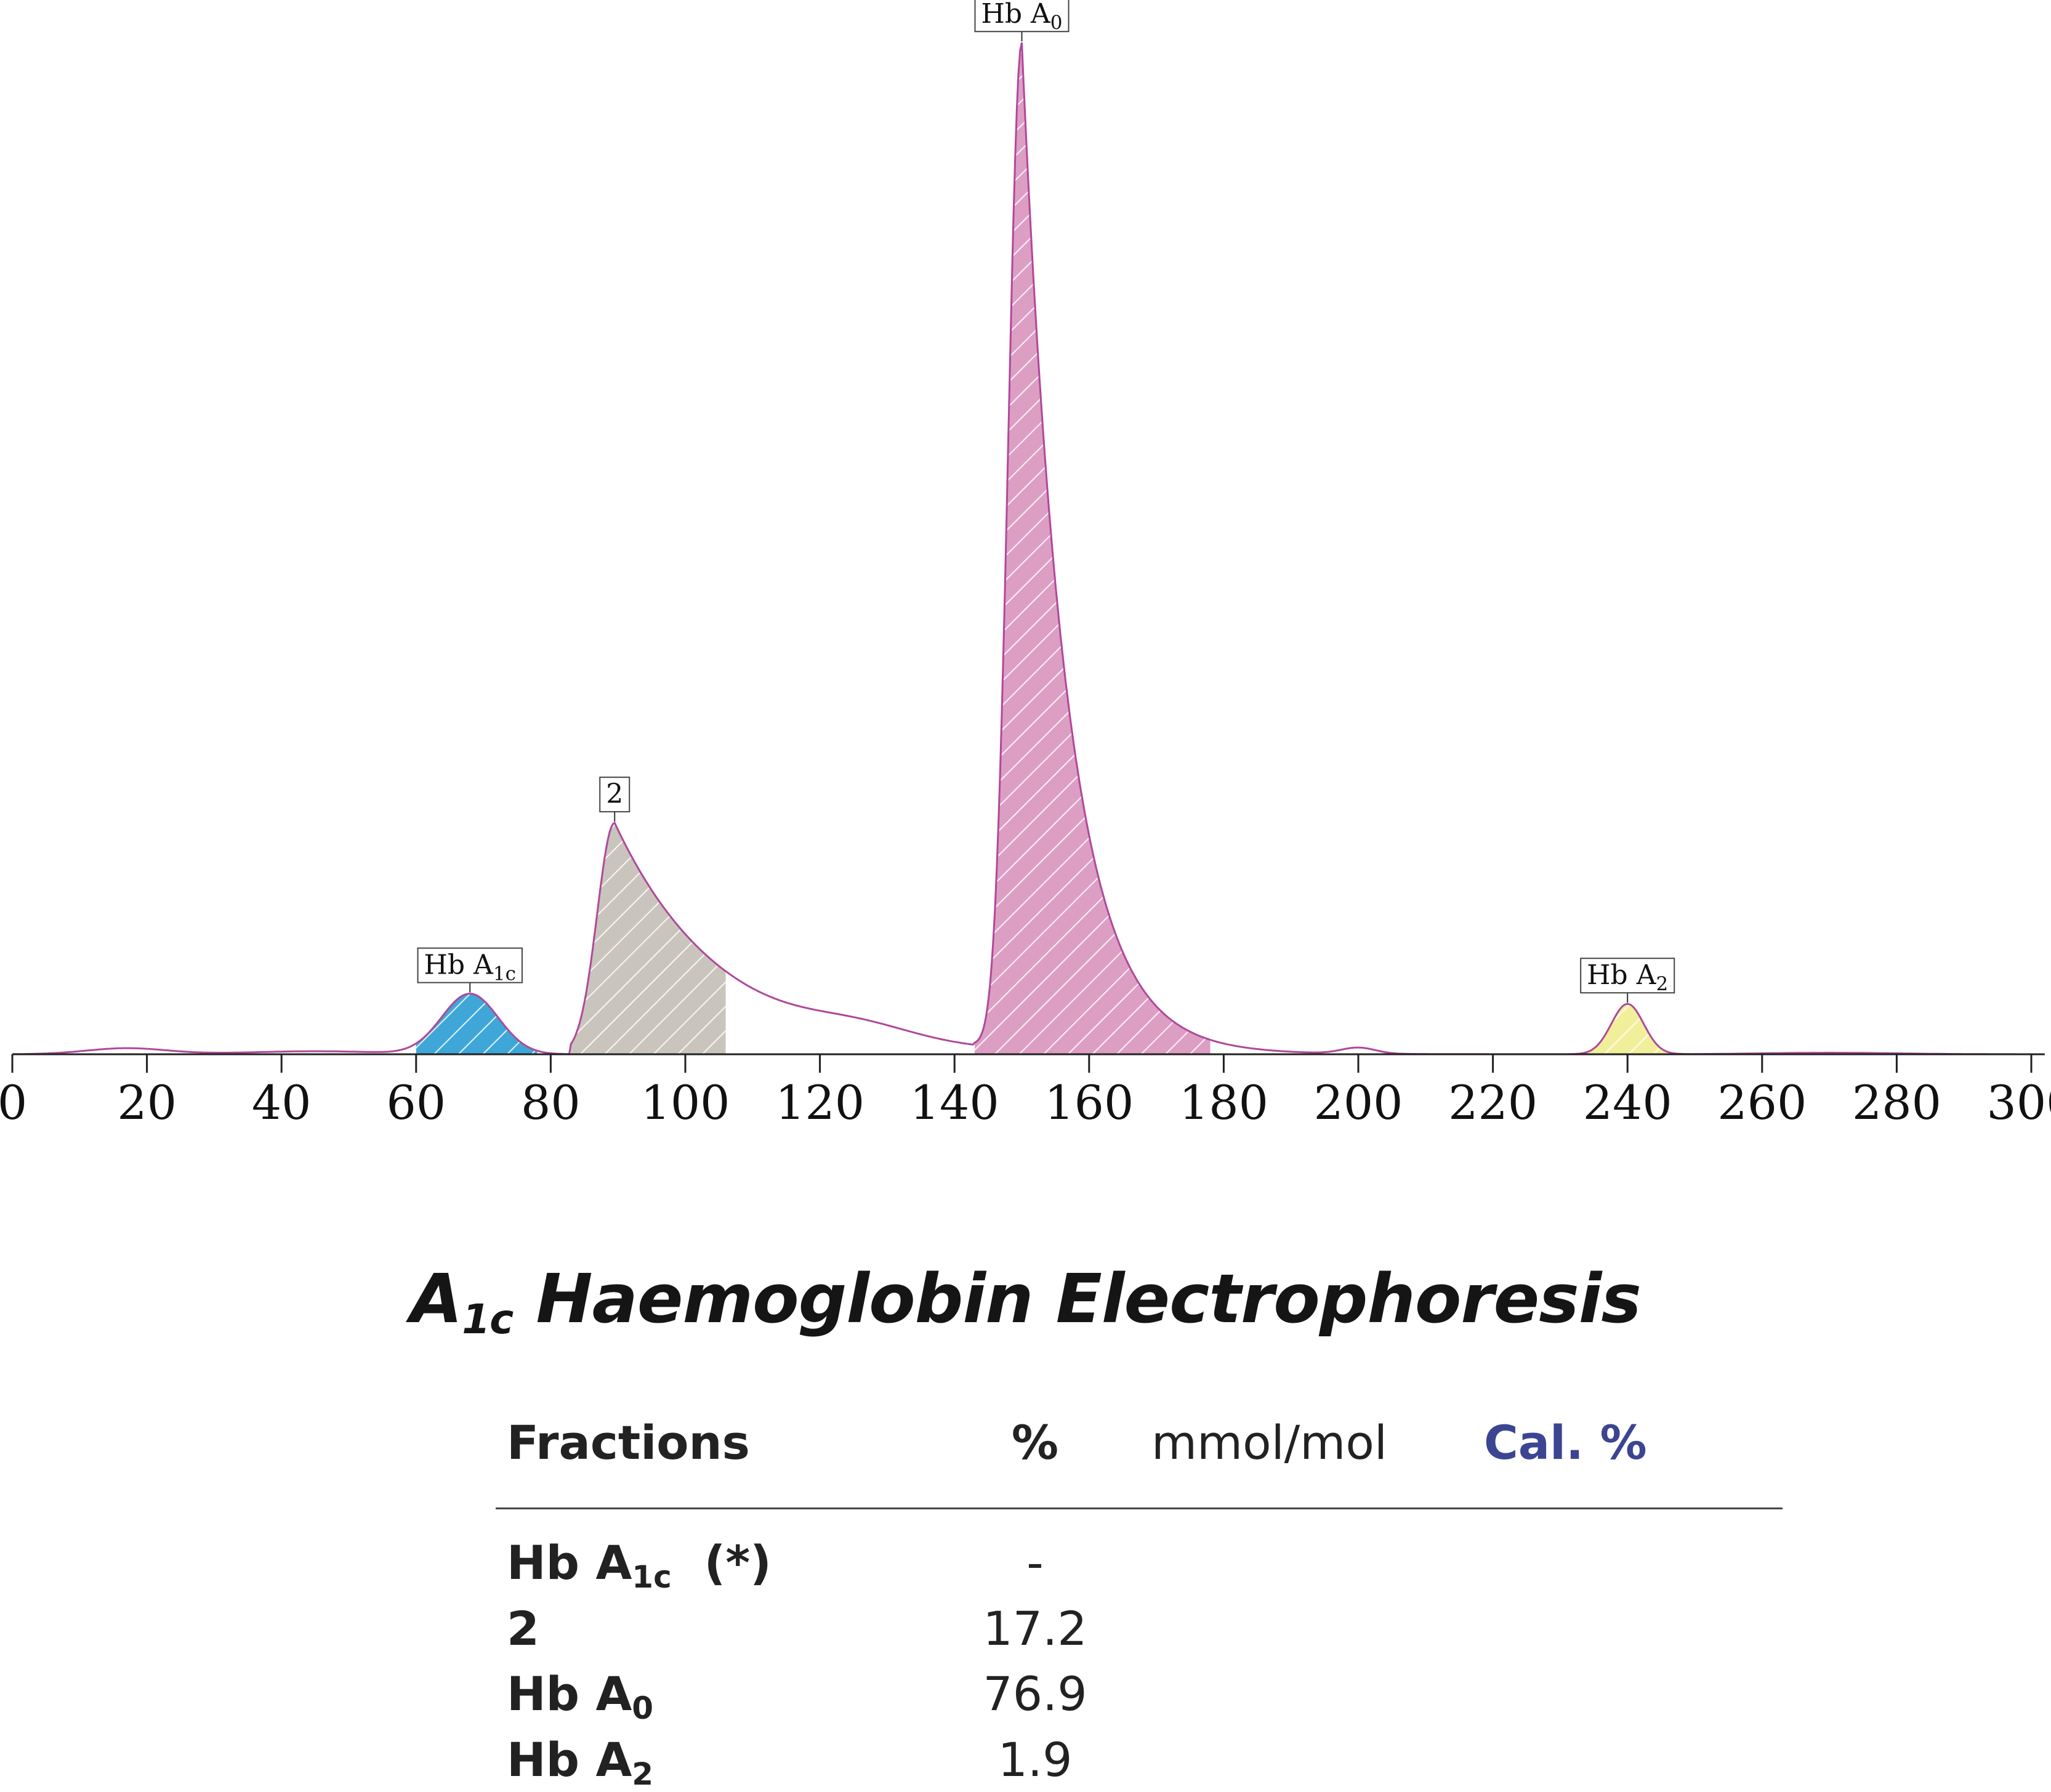 Image resolution: width=2051 pixels, height=1792 pixels. Describe the element at coordinates (1035, 1629) in the screenshot. I see `row-value-2: 17.2` at that location.